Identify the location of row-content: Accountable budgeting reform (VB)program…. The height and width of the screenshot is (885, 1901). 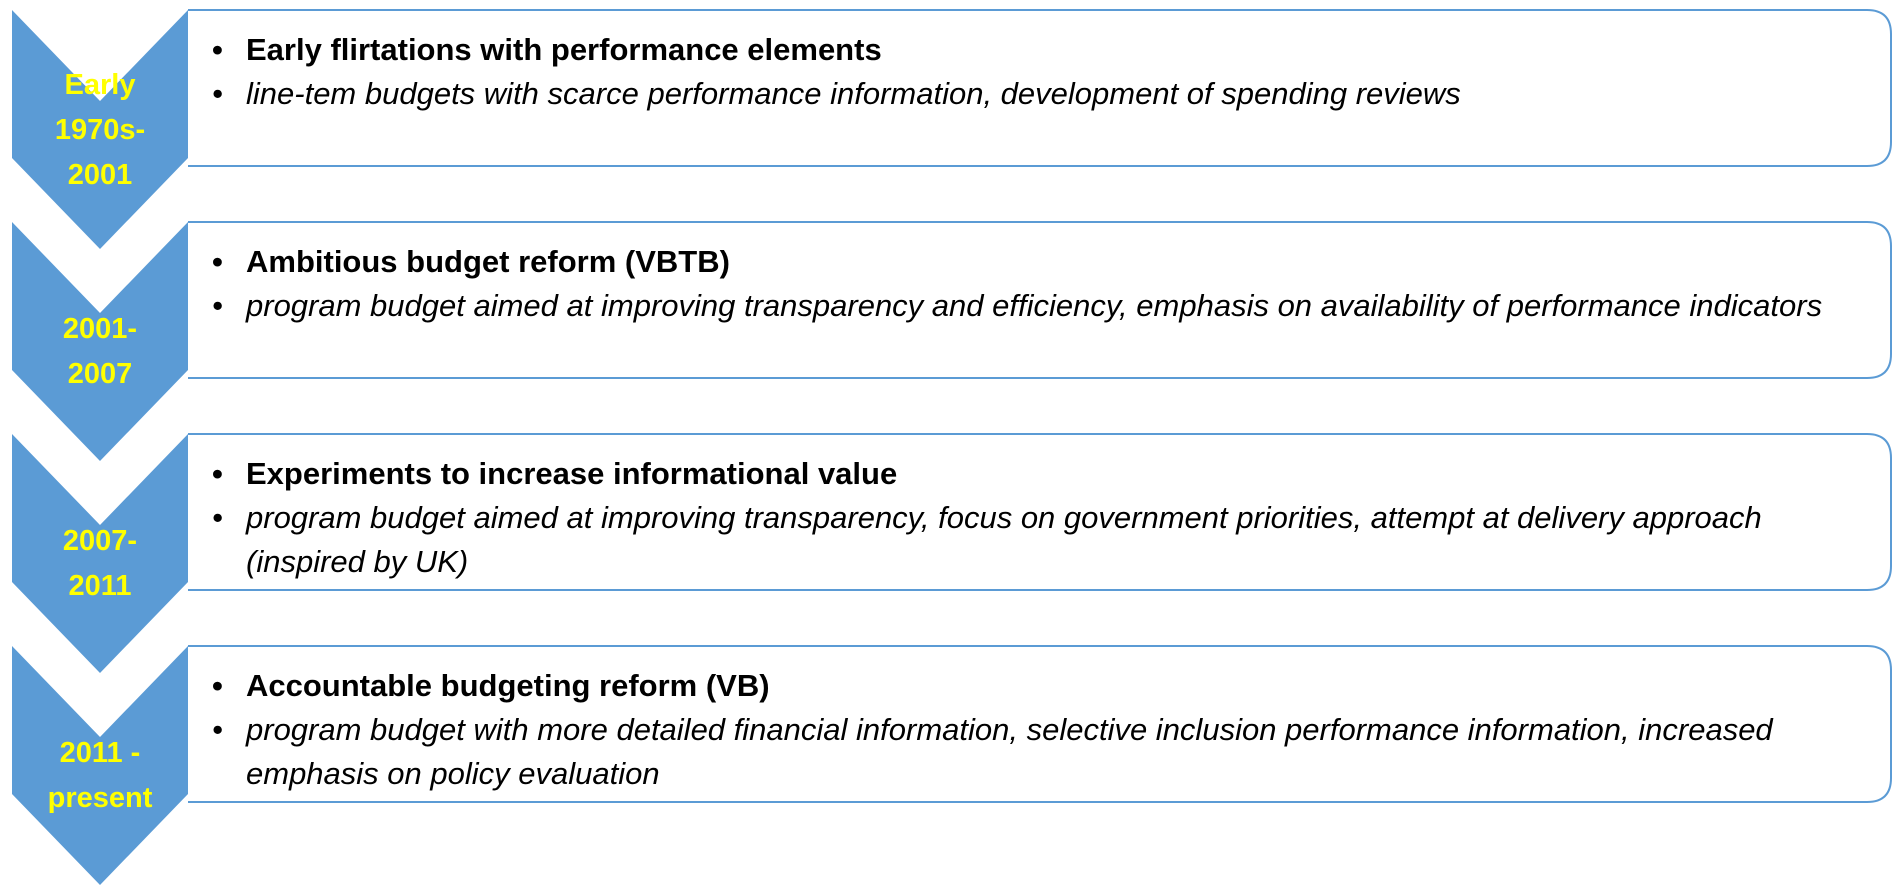
(1036, 730).